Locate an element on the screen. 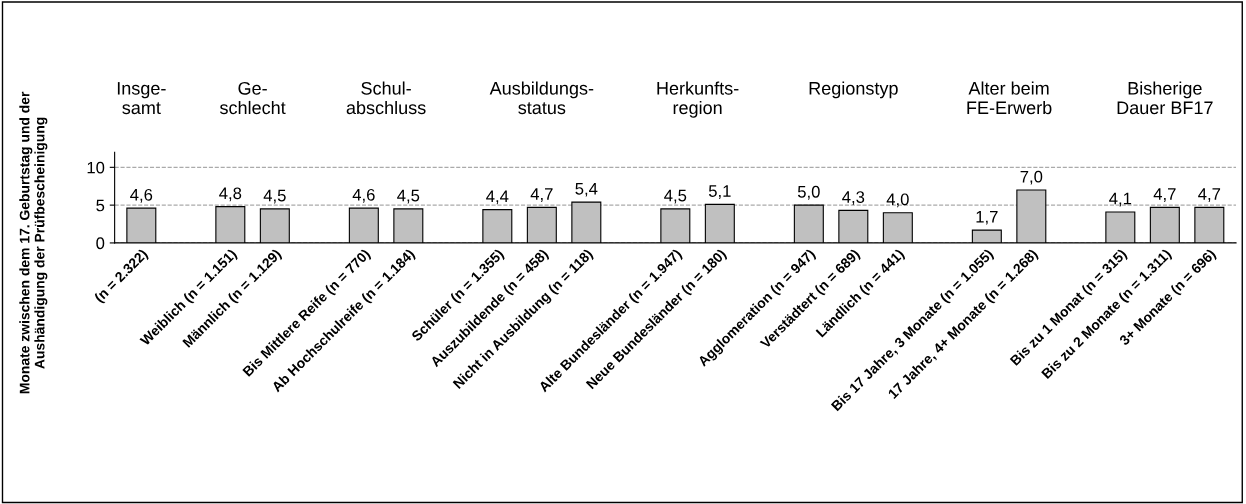 The height and width of the screenshot is (504, 1246). data-label: 5,1 is located at coordinates (719, 192).